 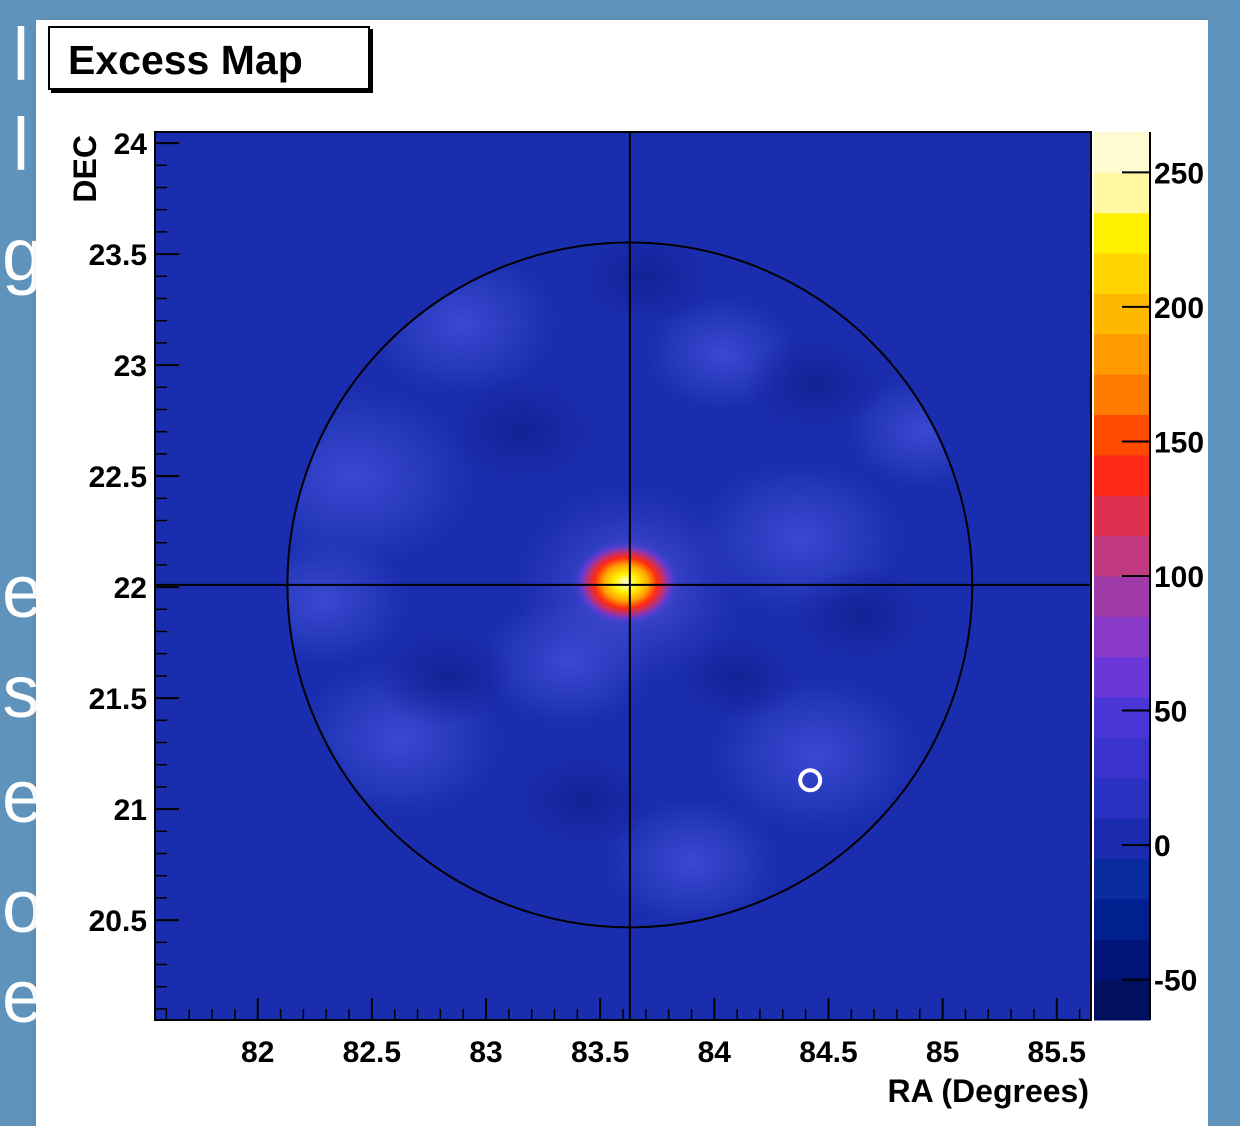 What do you see at coordinates (626, 583) in the screenshot?
I see `source-peak` at bounding box center [626, 583].